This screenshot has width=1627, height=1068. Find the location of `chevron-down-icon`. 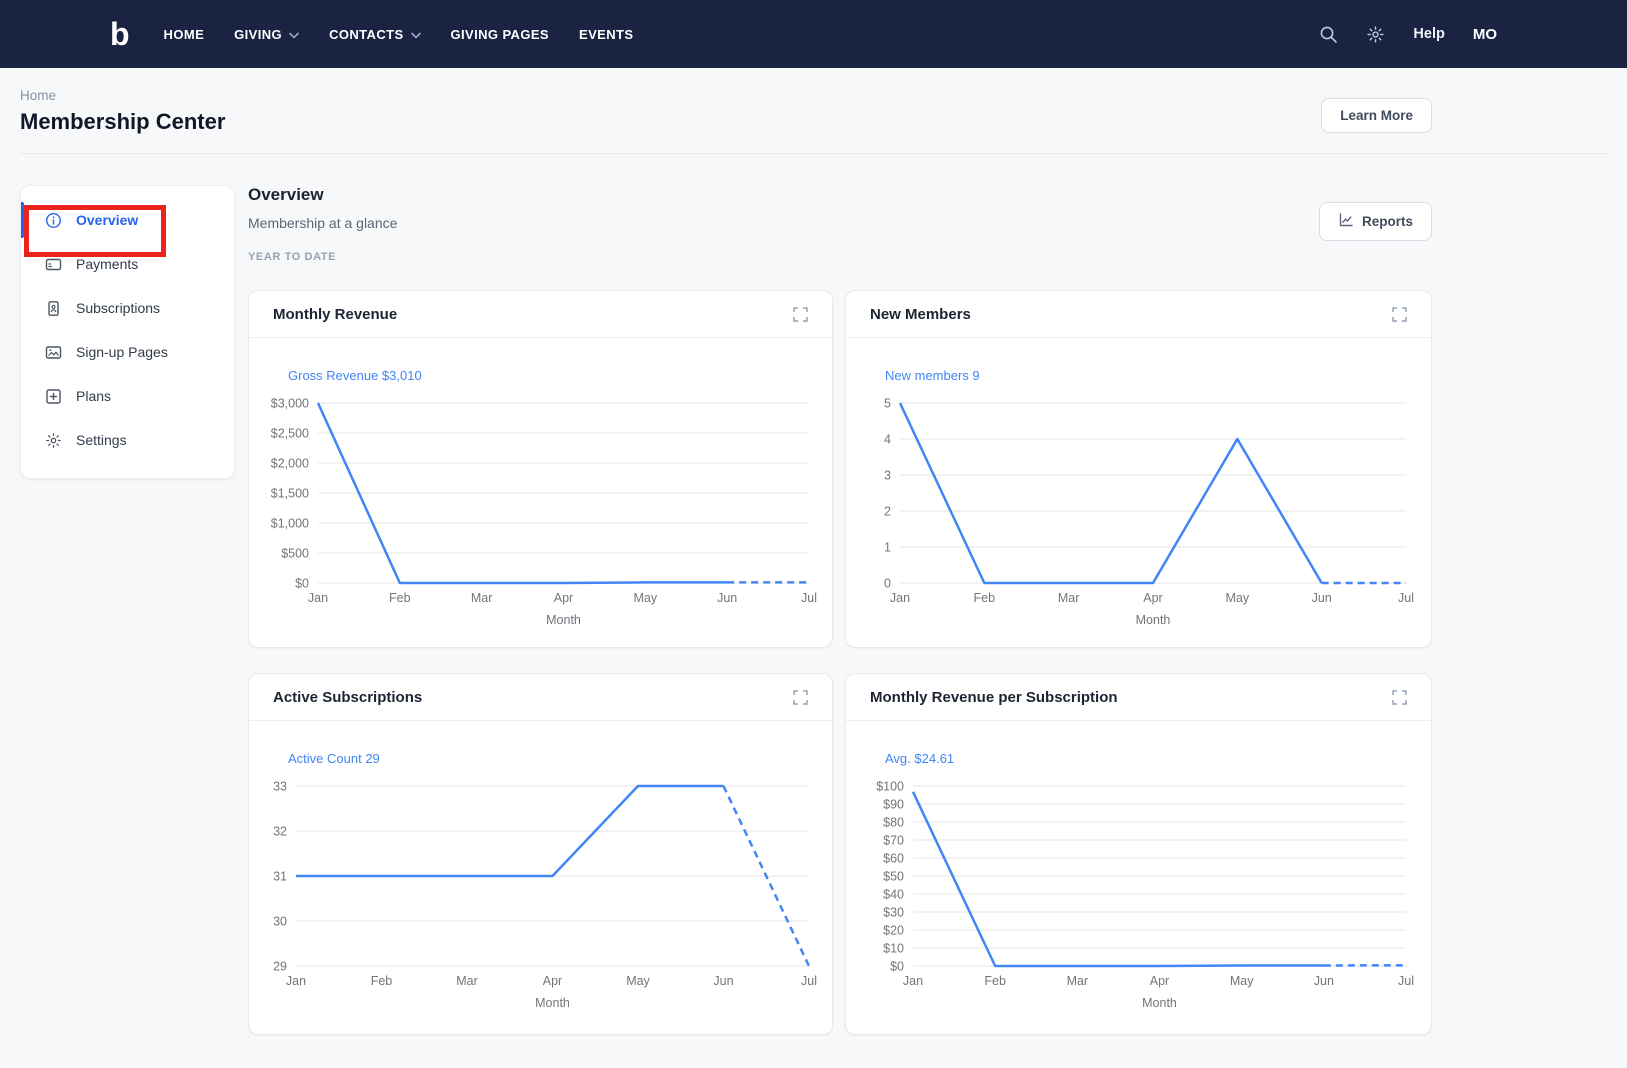

chevron-down-icon is located at coordinates (415, 34).